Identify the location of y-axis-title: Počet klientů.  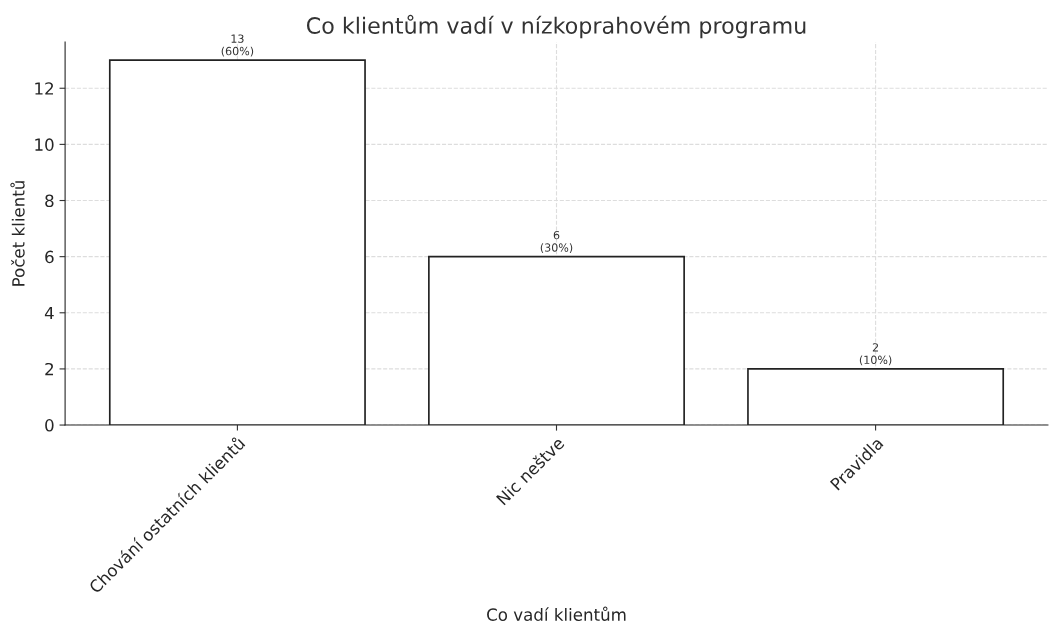
(17, 233).